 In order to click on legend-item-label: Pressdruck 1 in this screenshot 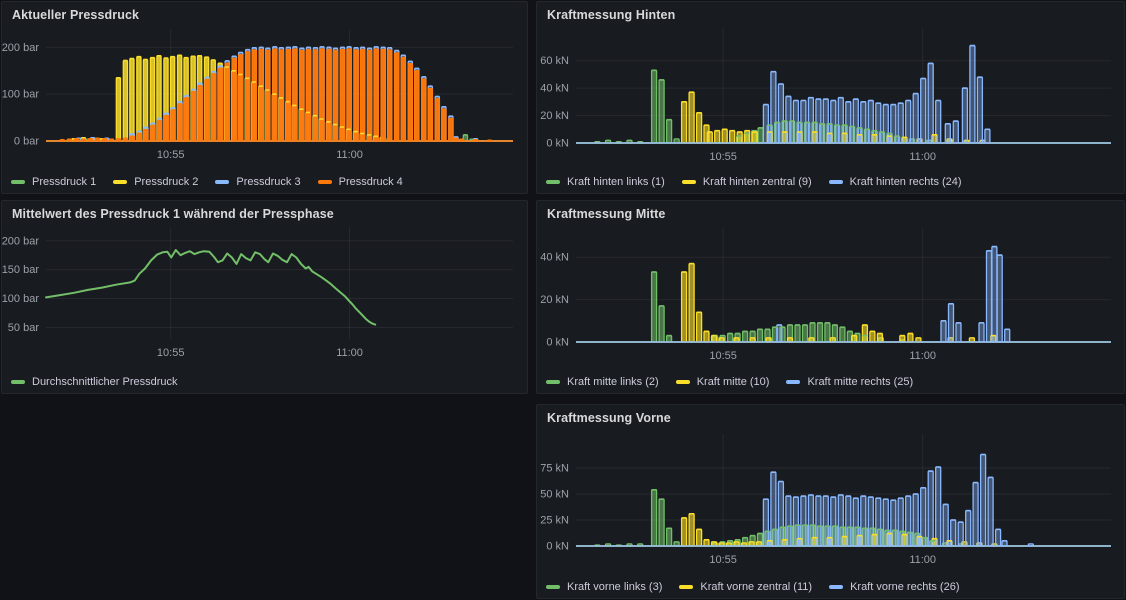, I will do `click(64, 182)`.